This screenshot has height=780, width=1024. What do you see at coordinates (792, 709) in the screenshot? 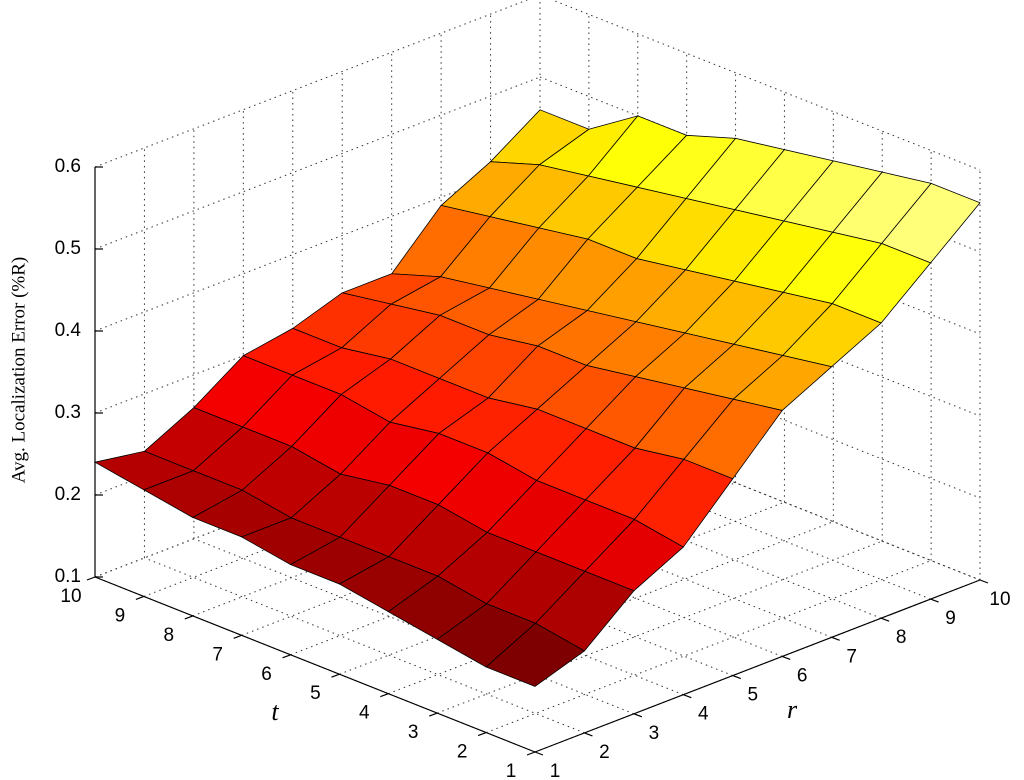
I see `x-axis-label: r` at bounding box center [792, 709].